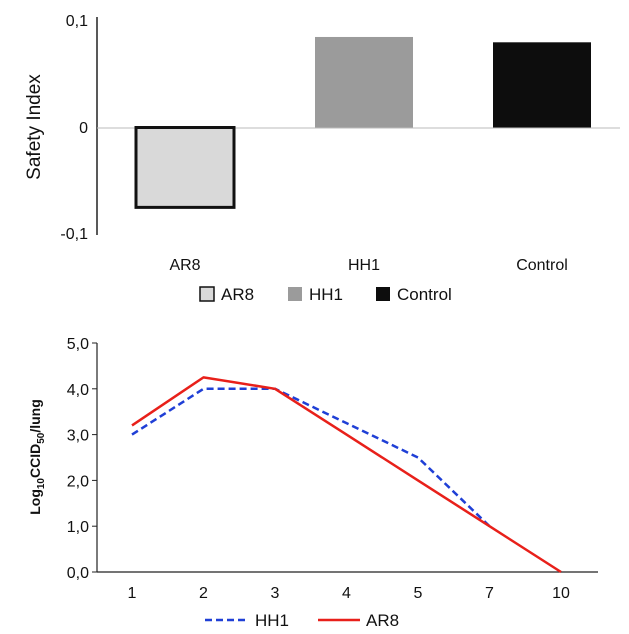  I want to click on bar-y-tick-zero: 0, so click(83, 128).